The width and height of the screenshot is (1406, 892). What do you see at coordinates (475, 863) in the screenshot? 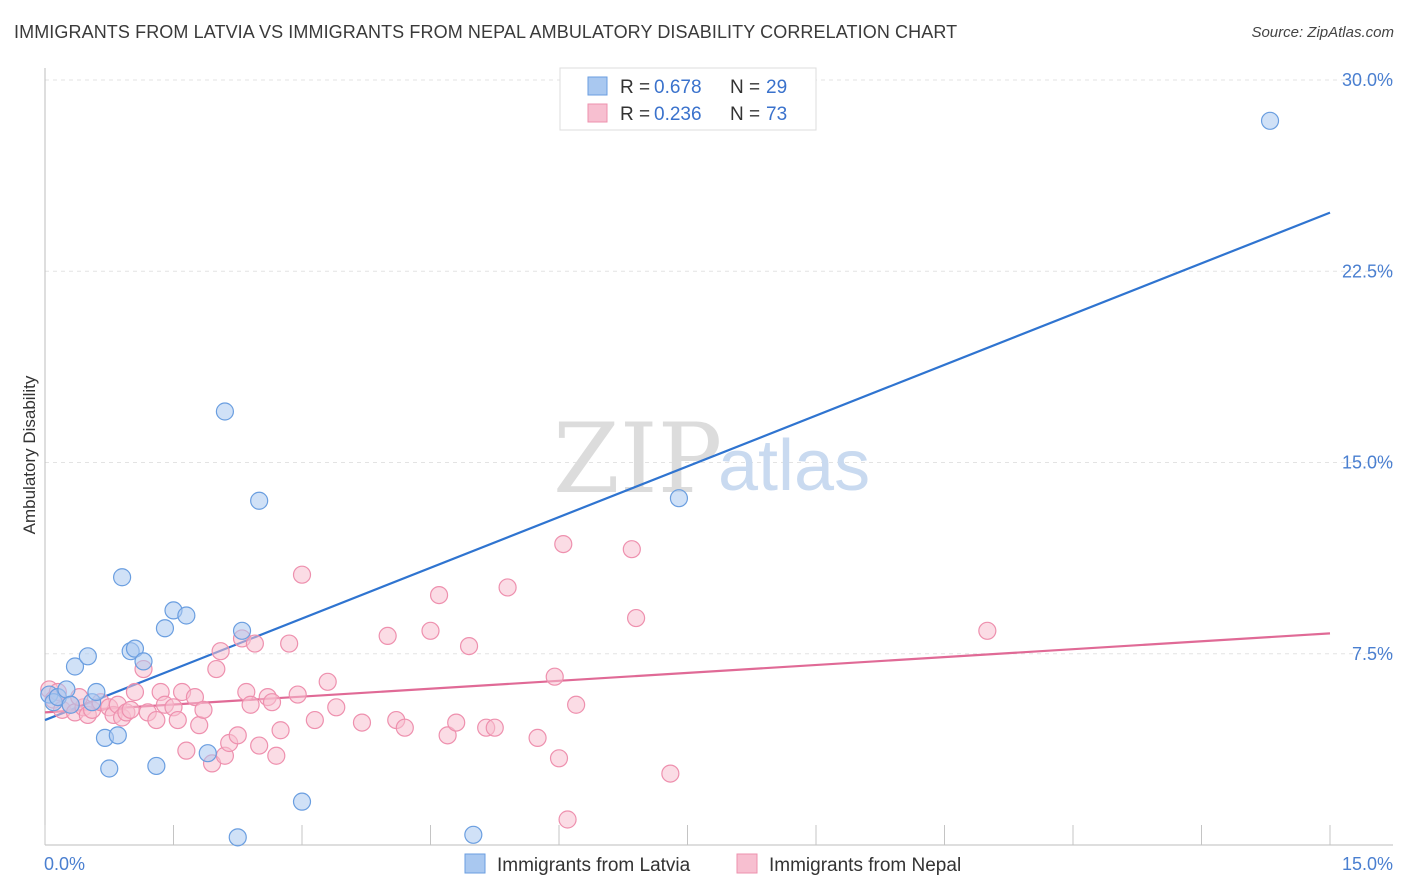
I see `bottom-legend-swatch-latvia` at bounding box center [475, 863].